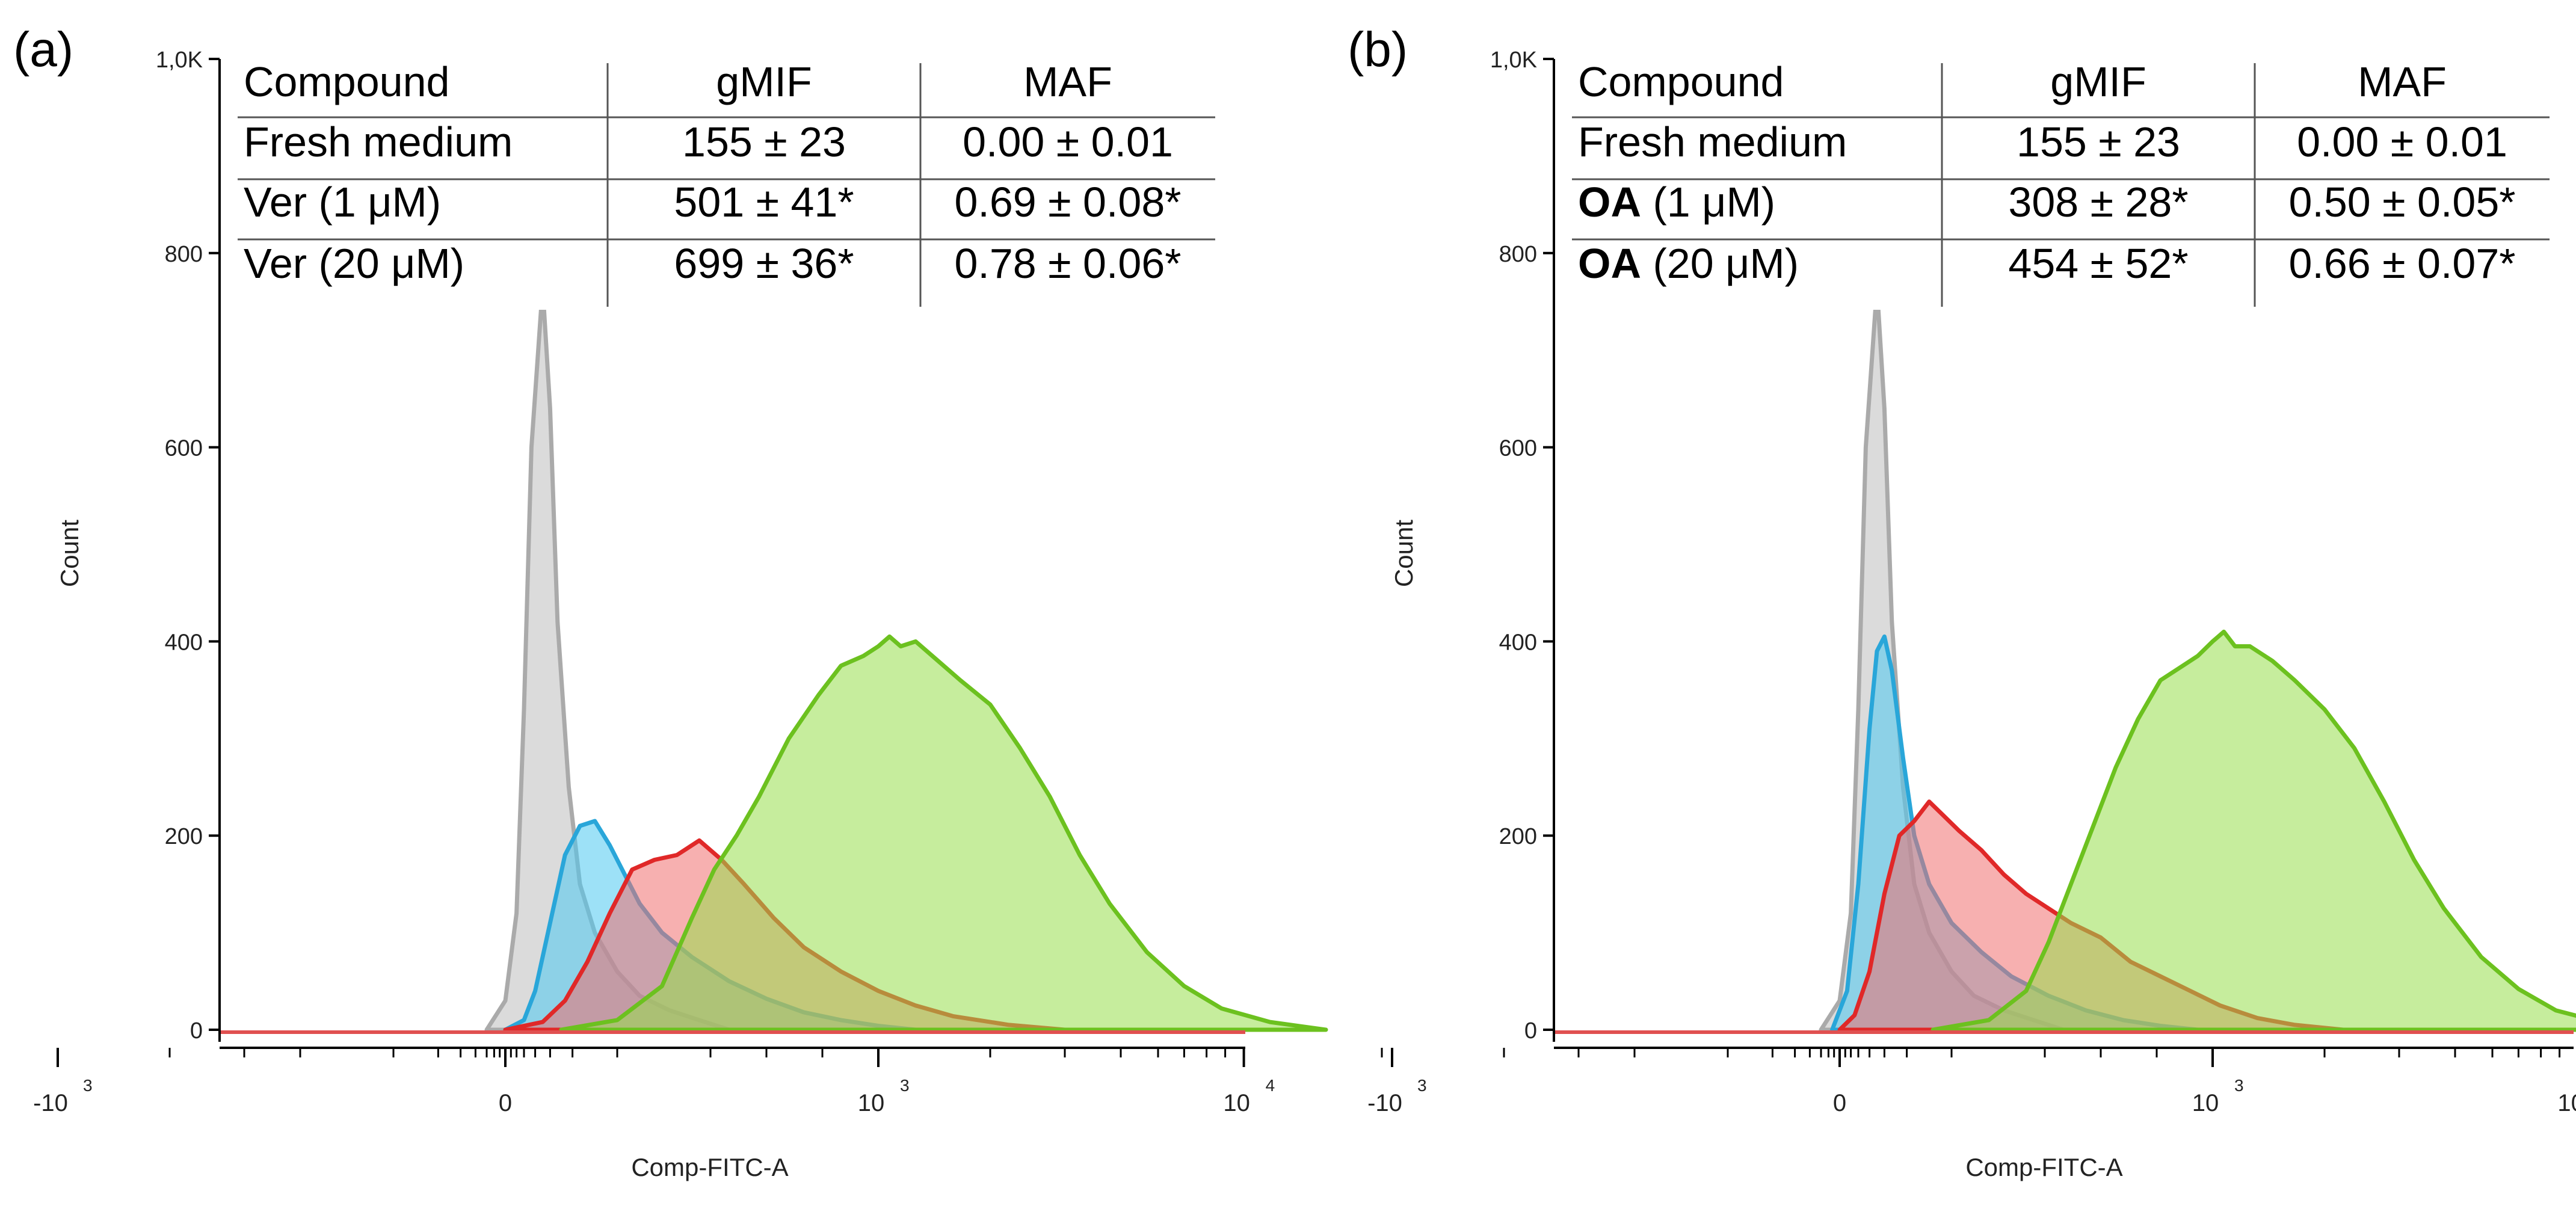 Image resolution: width=2576 pixels, height=1206 pixels. Describe the element at coordinates (1270, 1085) in the screenshot. I see `x-tick-exponent: 4` at that location.